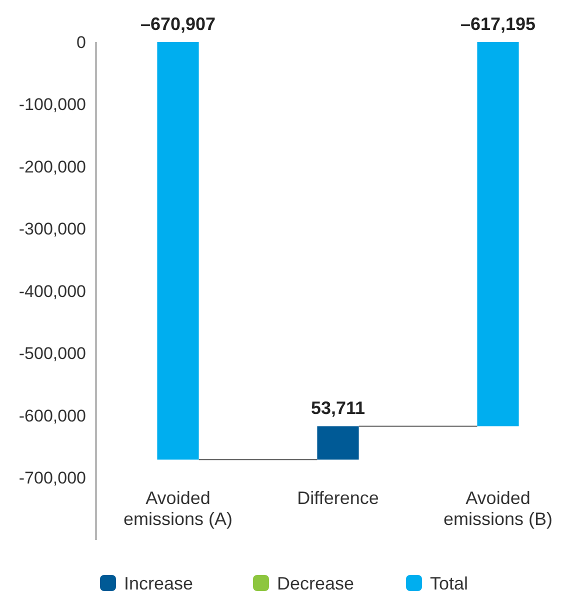 The image size is (576, 595). I want to click on x-tick-label: Avoided emissions (A), so click(178, 508).